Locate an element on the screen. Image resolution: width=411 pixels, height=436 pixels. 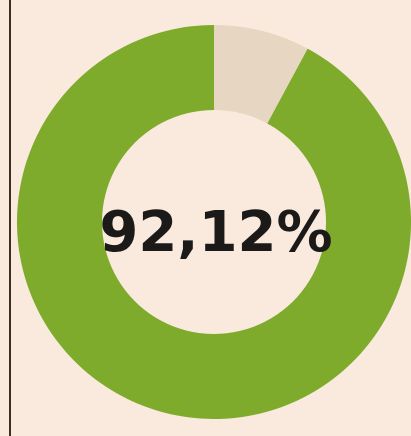
center-label: 92,12% is located at coordinates (215, 232).